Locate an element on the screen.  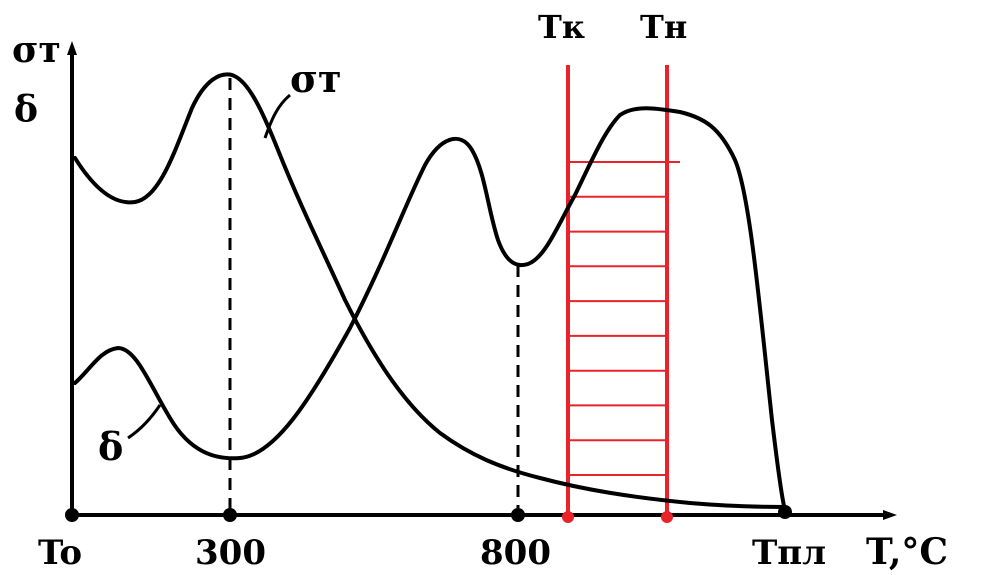
temperature-band is located at coordinates (621, 294).